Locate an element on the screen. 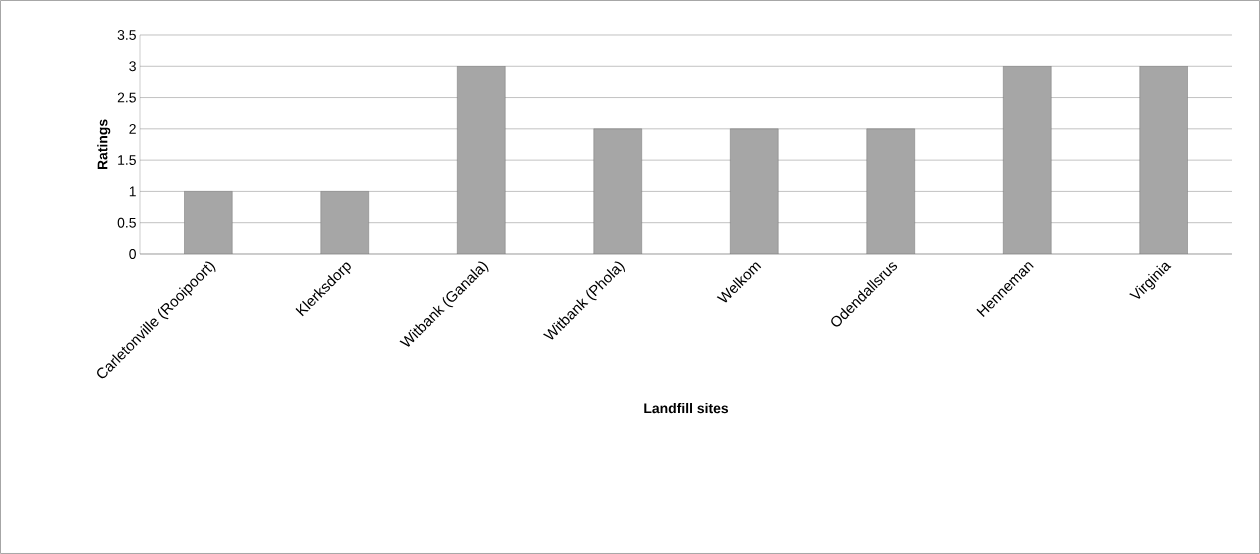 The height and width of the screenshot is (554, 1260). y-tick-label: 2.5 is located at coordinates (126, 97).